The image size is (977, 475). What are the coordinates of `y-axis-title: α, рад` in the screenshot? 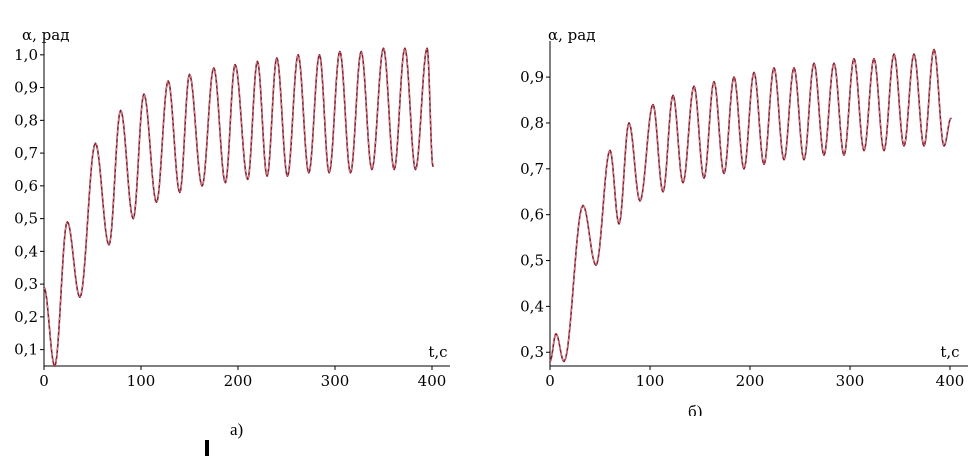 It's located at (571, 35).